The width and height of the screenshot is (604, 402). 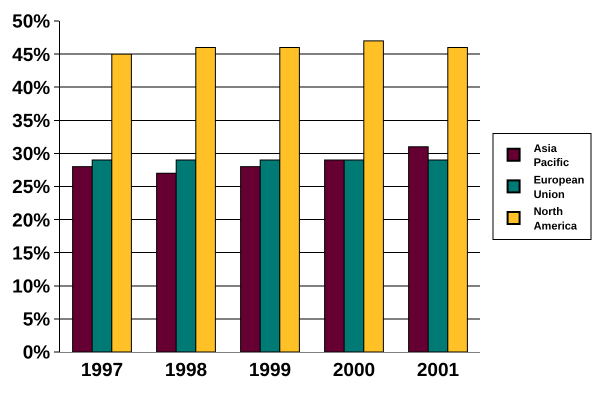 I want to click on x-tick-label: 2001, so click(x=438, y=370).